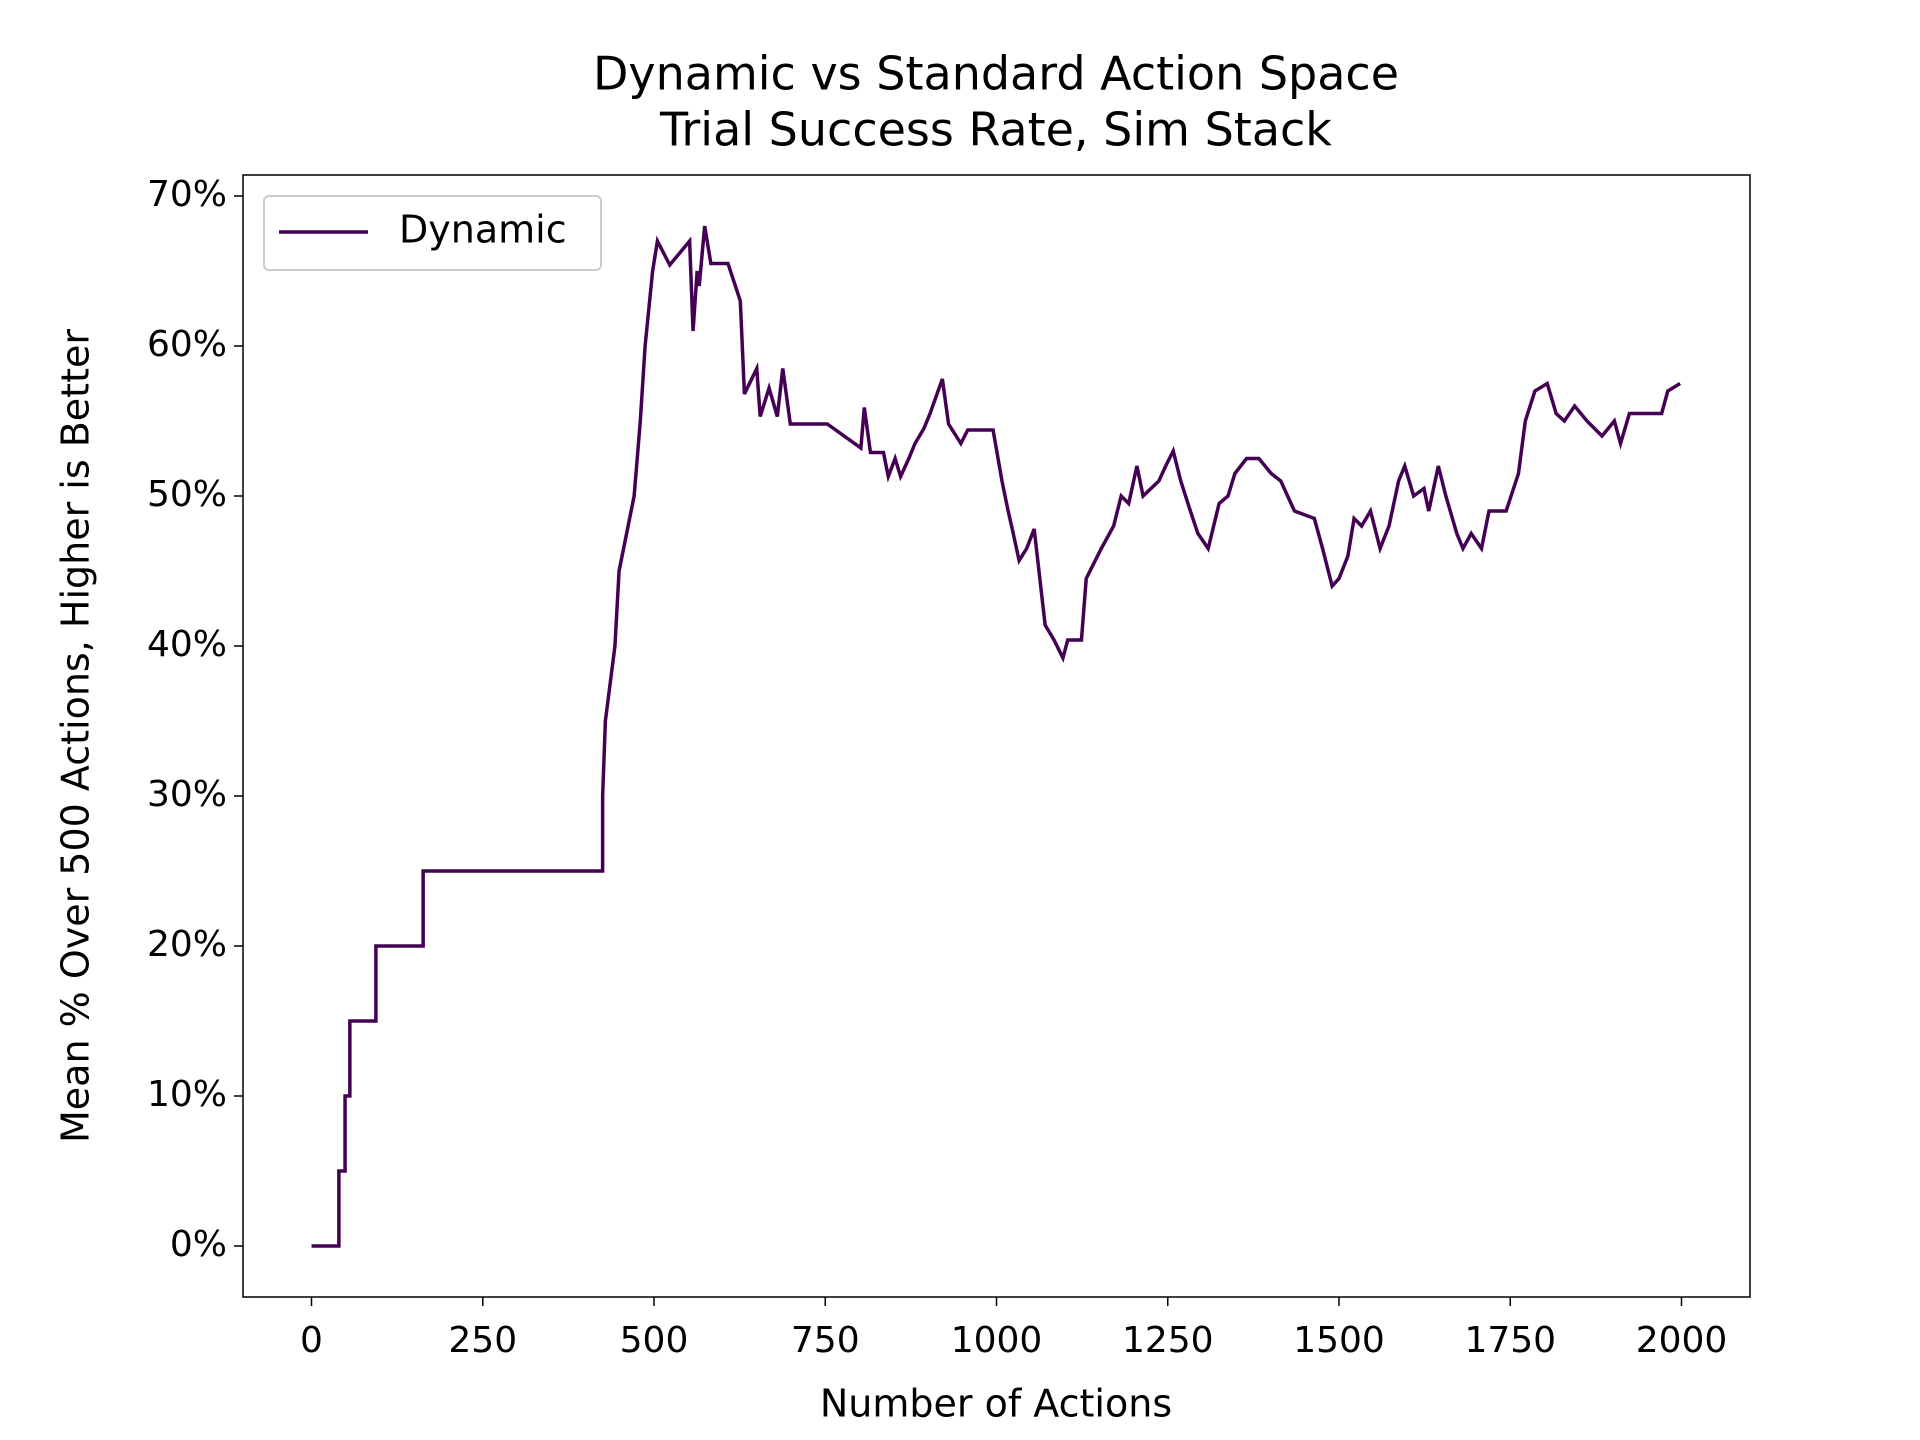 This screenshot has height=1440, width=1920. What do you see at coordinates (187, 794) in the screenshot?
I see `y-tick-label: 30%` at bounding box center [187, 794].